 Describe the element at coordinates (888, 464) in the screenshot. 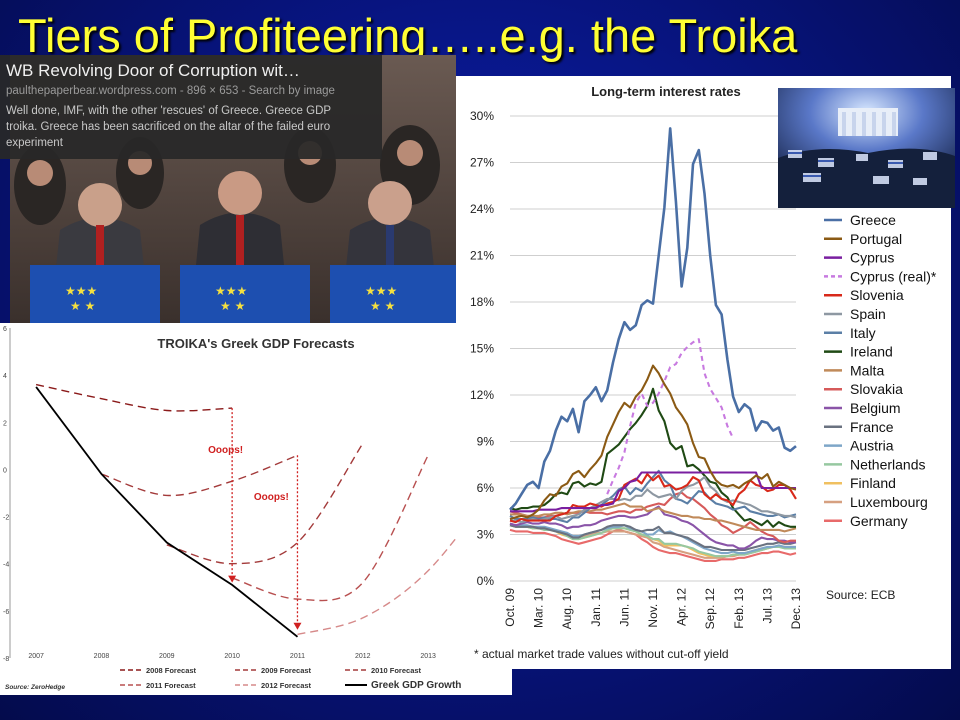

I see `rates-legend-label: Netherlands` at that location.